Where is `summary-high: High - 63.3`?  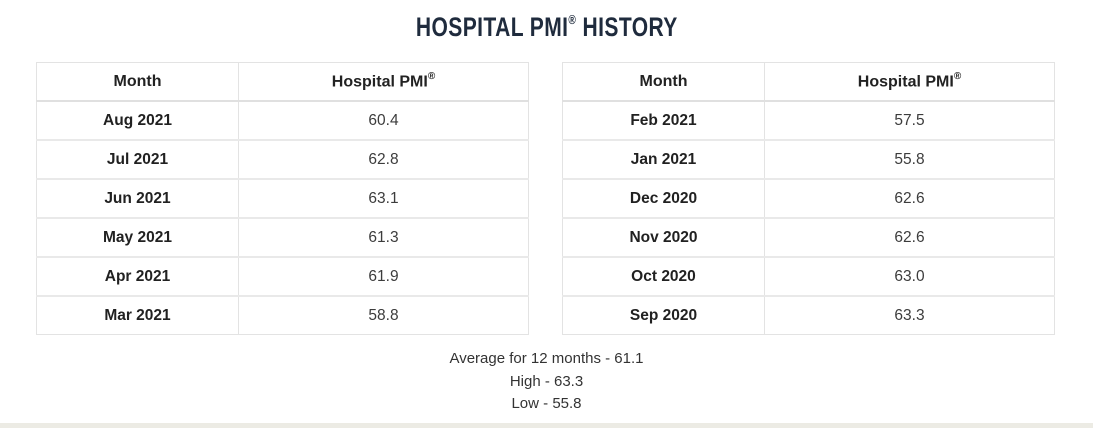 summary-high: High - 63.3 is located at coordinates (546, 381).